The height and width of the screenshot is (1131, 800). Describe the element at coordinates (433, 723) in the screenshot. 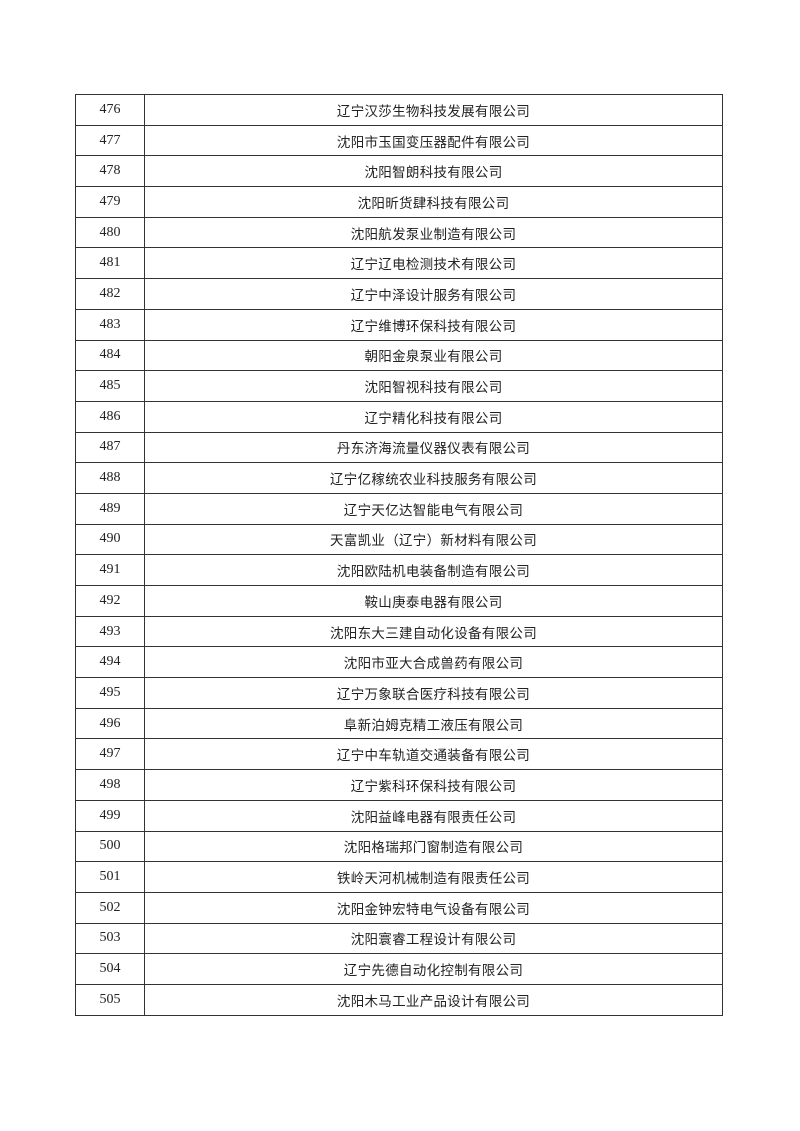

I see `company-name: 阜新泊姆克精工液压有限公司` at that location.